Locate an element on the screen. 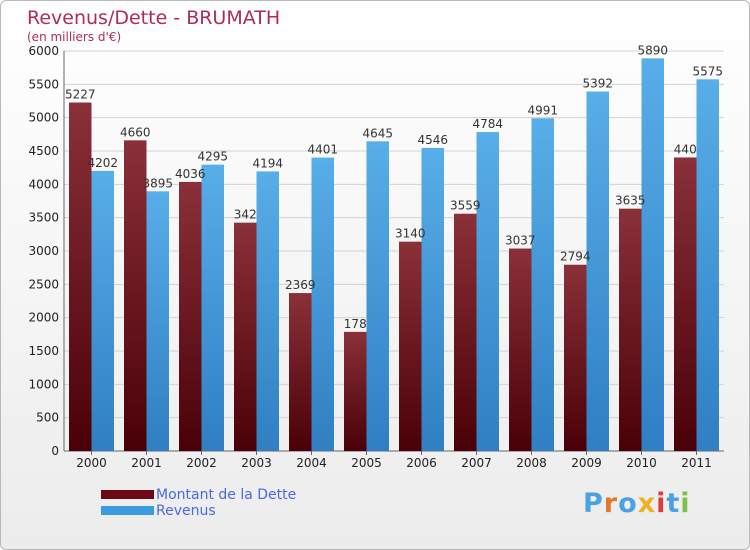 The image size is (750, 550). proxiti-logo: Proxiti is located at coordinates (637, 503).